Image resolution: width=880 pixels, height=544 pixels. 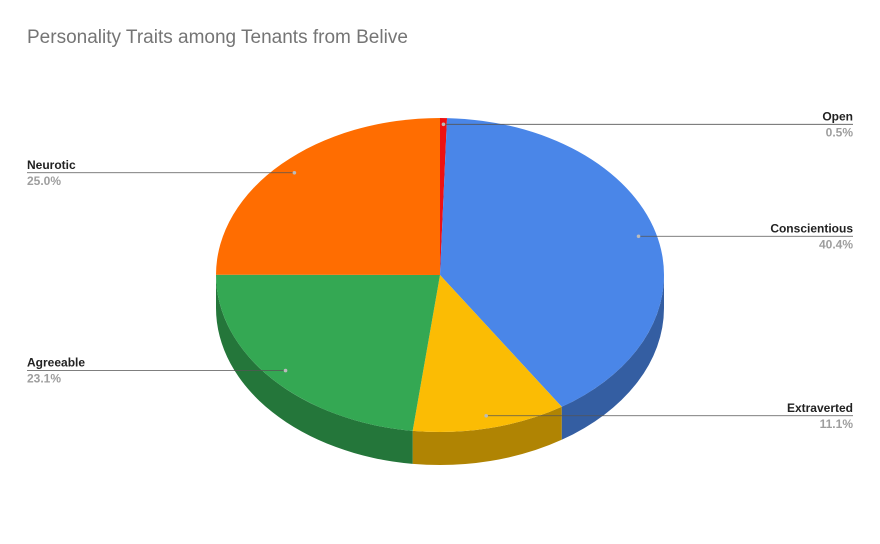 What do you see at coordinates (837, 424) in the screenshot?
I see `value-label-extraverted: 11.1%` at bounding box center [837, 424].